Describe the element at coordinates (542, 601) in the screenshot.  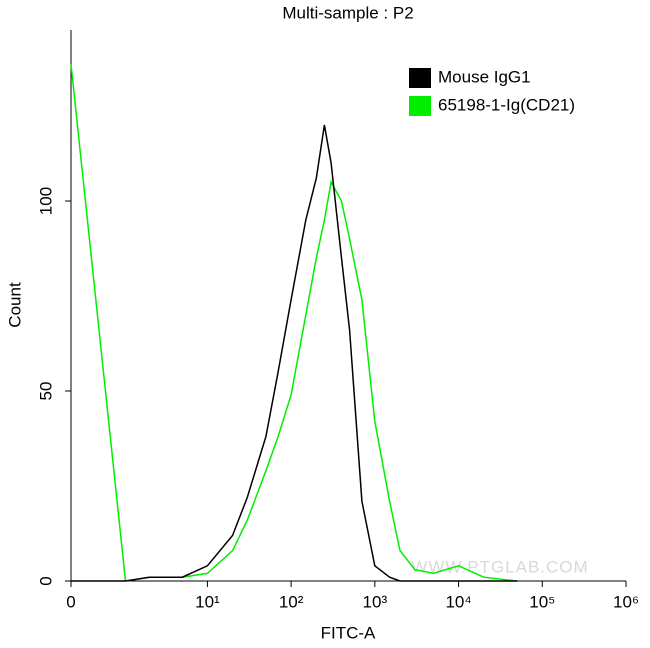
I see `x-tick-label: 10⁵` at that location.